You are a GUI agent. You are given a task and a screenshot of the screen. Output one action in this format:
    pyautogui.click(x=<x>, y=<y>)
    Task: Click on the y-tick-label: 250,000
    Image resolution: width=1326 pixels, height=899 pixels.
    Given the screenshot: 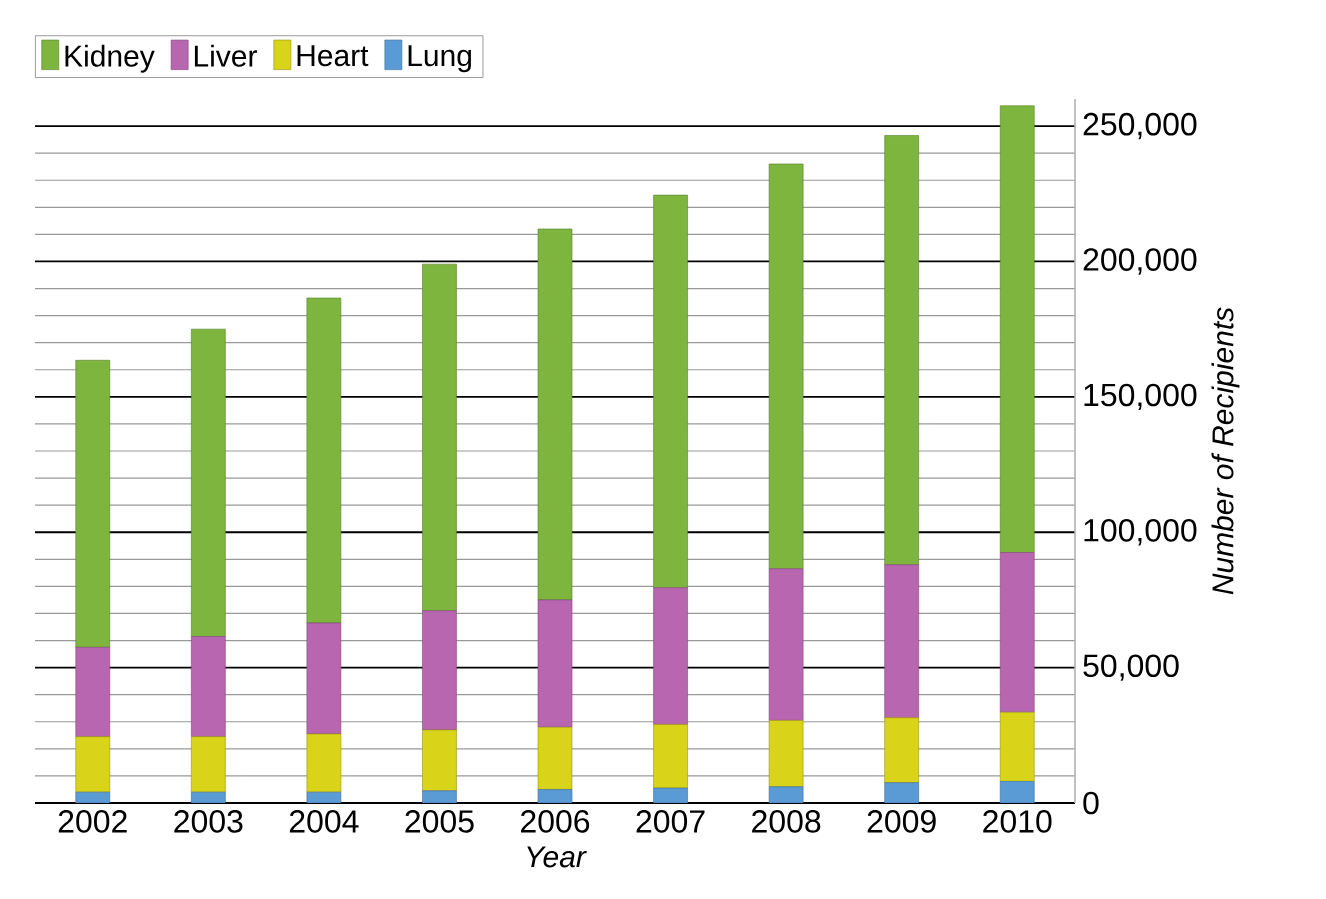 What is the action you would take?
    pyautogui.click(x=1140, y=126)
    